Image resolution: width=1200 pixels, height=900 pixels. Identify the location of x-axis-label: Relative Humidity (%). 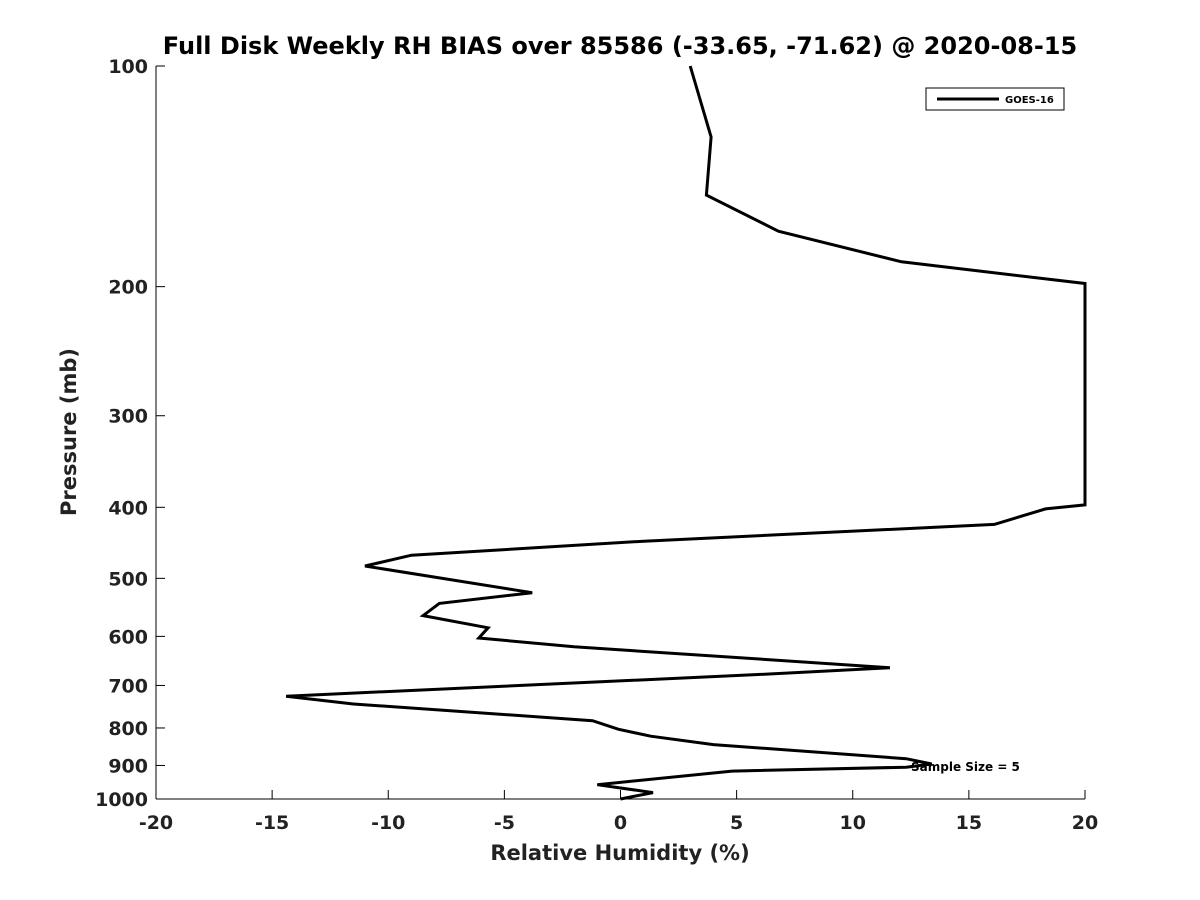
(619, 853).